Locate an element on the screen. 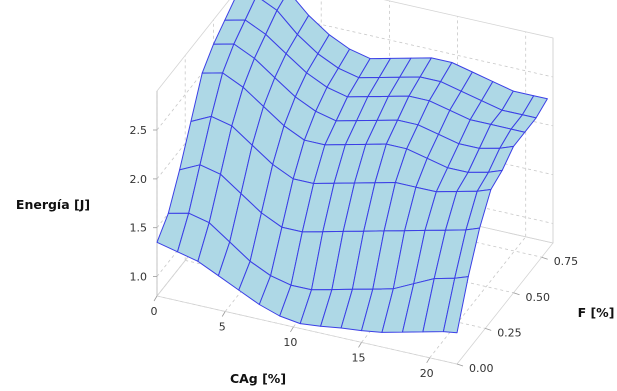 Image resolution: width=617 pixels, height=391 pixels. y-axis-title: F [%] is located at coordinates (596, 312).